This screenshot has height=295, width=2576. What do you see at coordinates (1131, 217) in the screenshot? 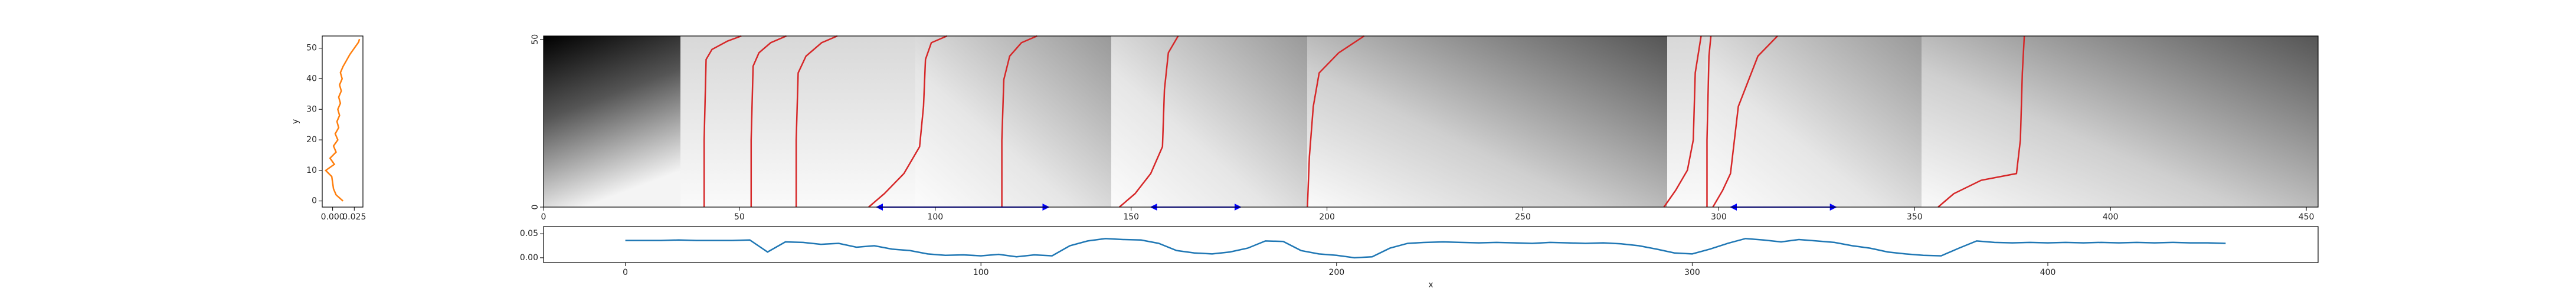
I see `x-tick-label: 150` at bounding box center [1131, 217].